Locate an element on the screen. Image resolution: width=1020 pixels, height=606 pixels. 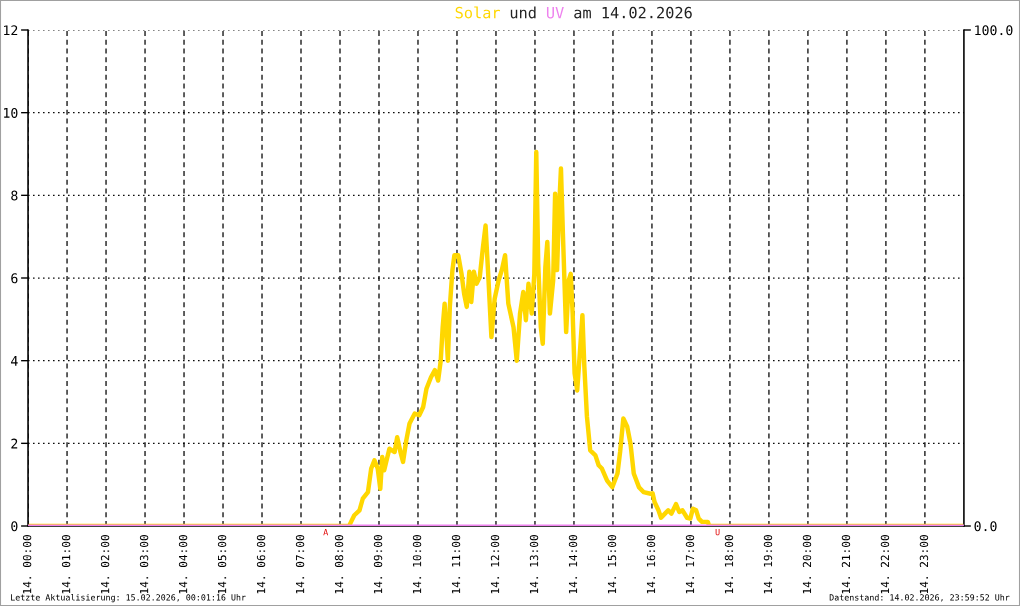
x-tick-label: 14. 00:00 is located at coordinates (27, 564).